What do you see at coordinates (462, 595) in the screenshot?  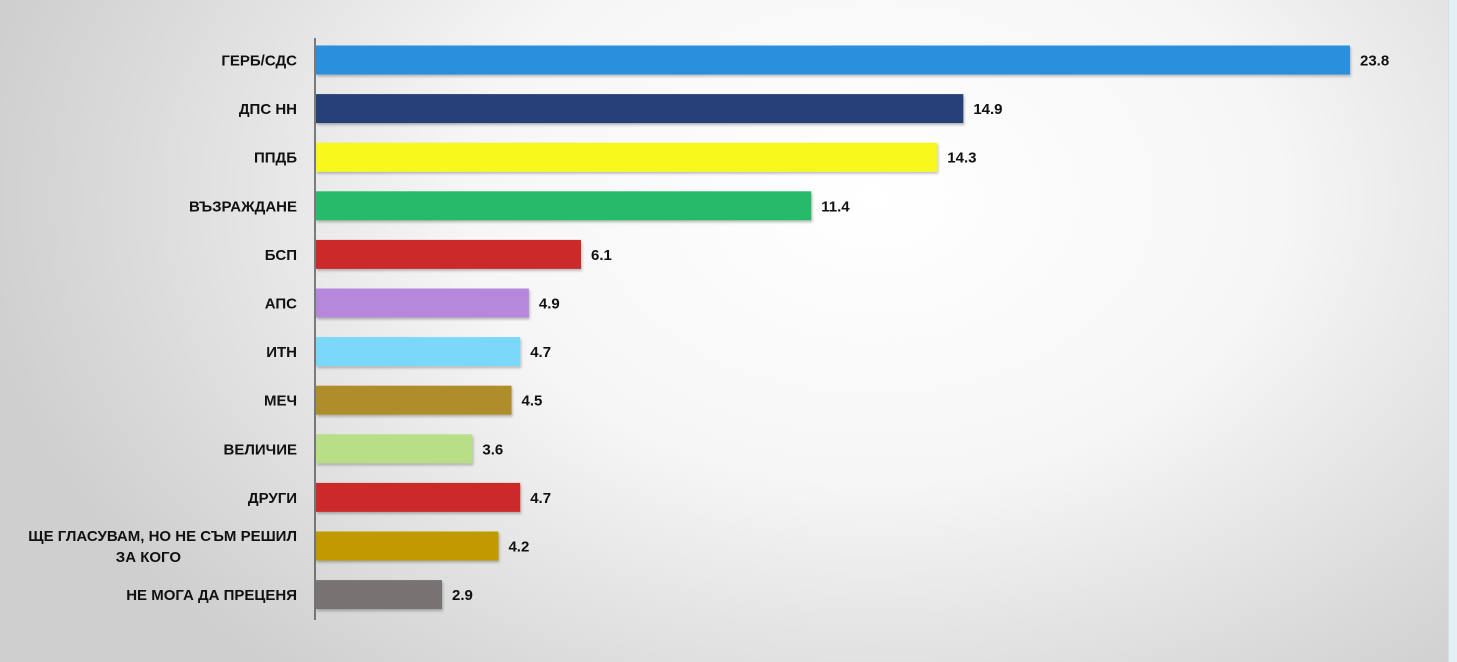 I see `value-label-11: 2.9` at bounding box center [462, 595].